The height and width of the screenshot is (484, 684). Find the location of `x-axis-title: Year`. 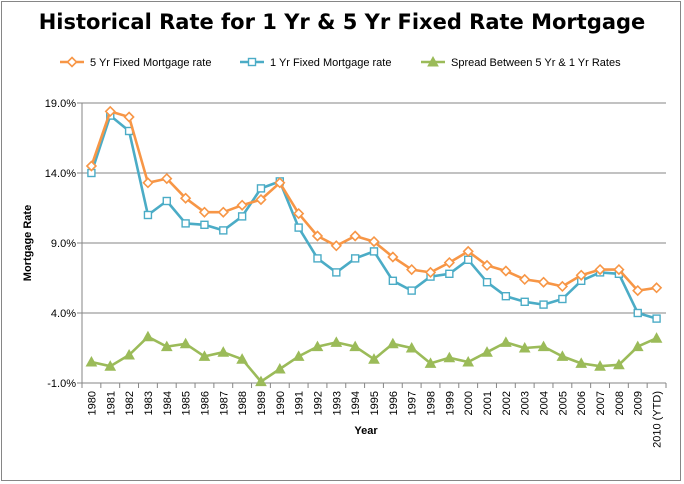

x-axis-title: Year is located at coordinates (366, 431).